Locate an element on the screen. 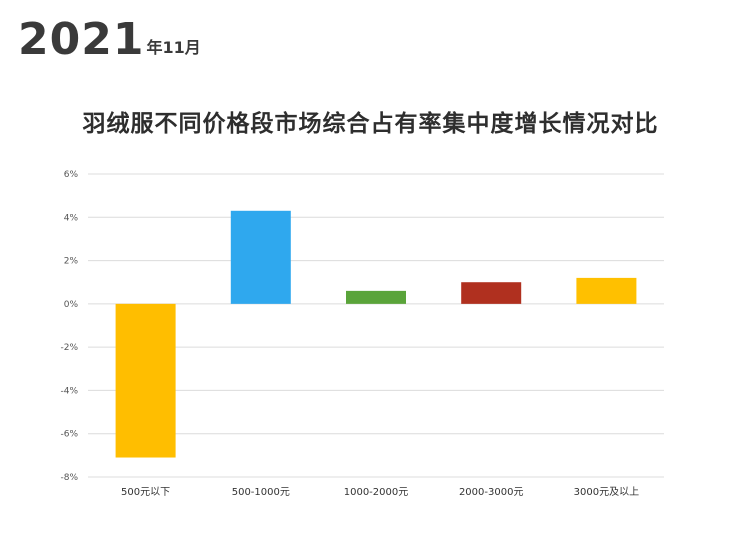 The image size is (741, 542). y-tick-label: 6% is located at coordinates (71, 175).